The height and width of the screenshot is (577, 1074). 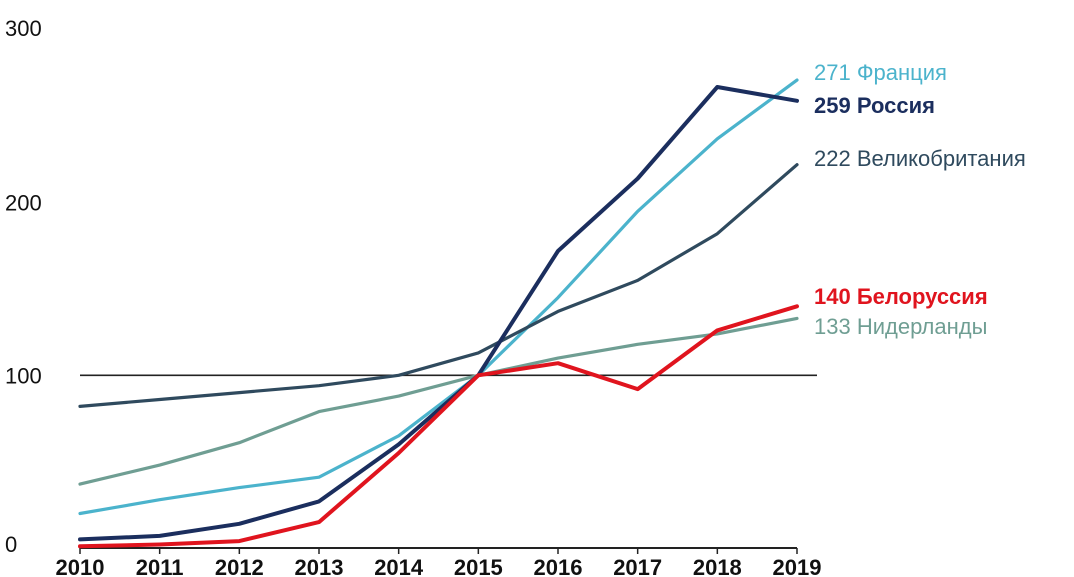 What do you see at coordinates (478, 566) in the screenshot?
I see `x-tick-label: 2015` at bounding box center [478, 566].